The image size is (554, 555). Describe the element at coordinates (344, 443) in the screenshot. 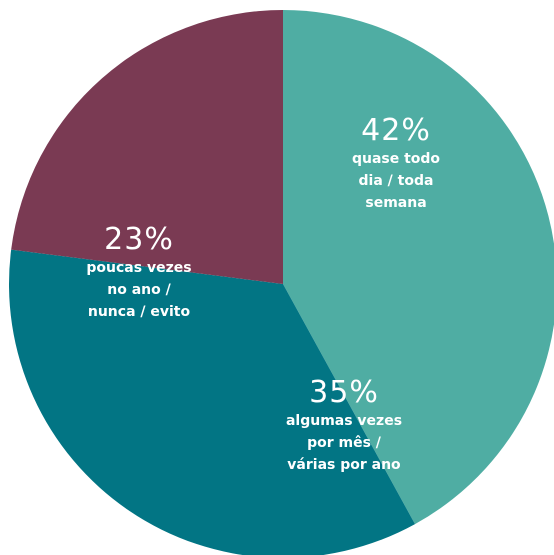

I see `slice-category-label-1-line-1: por mês /` at that location.